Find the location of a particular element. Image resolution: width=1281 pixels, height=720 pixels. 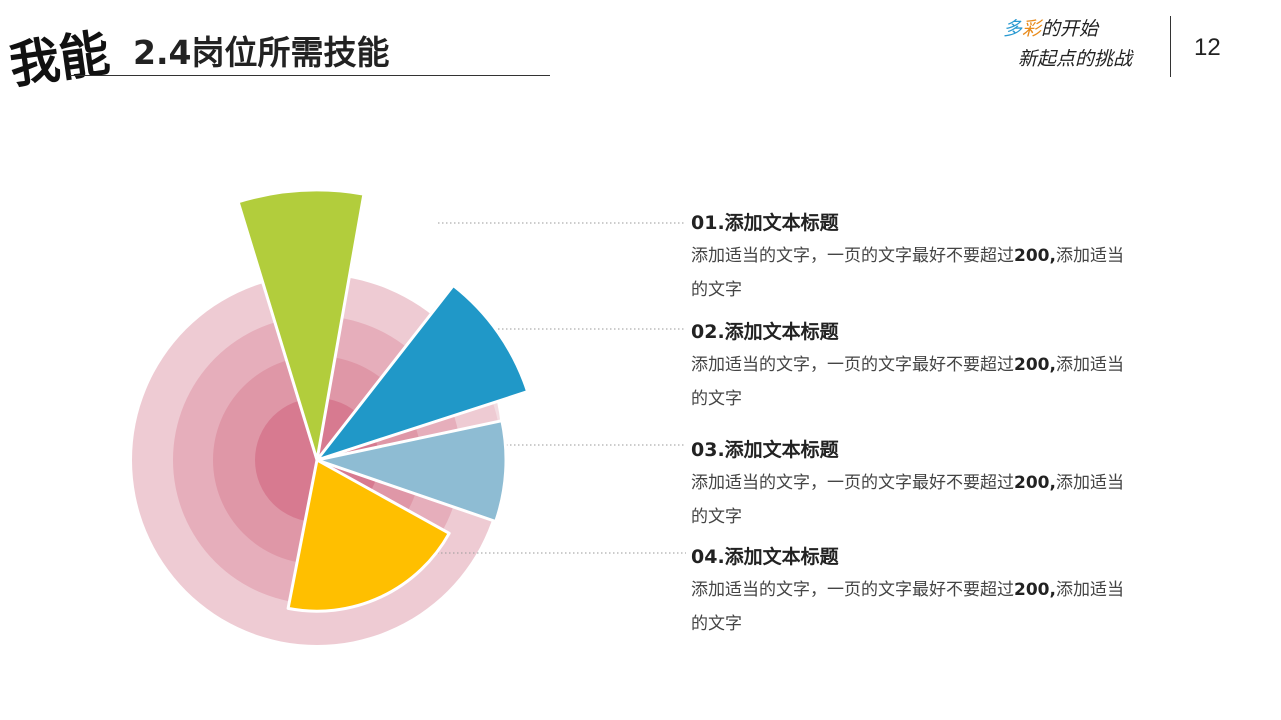

list-item-1: 01.添加文本标题 添加适当的文字，一页的文字最好不要超过200,添加适当的文字 is located at coordinates (916, 259).